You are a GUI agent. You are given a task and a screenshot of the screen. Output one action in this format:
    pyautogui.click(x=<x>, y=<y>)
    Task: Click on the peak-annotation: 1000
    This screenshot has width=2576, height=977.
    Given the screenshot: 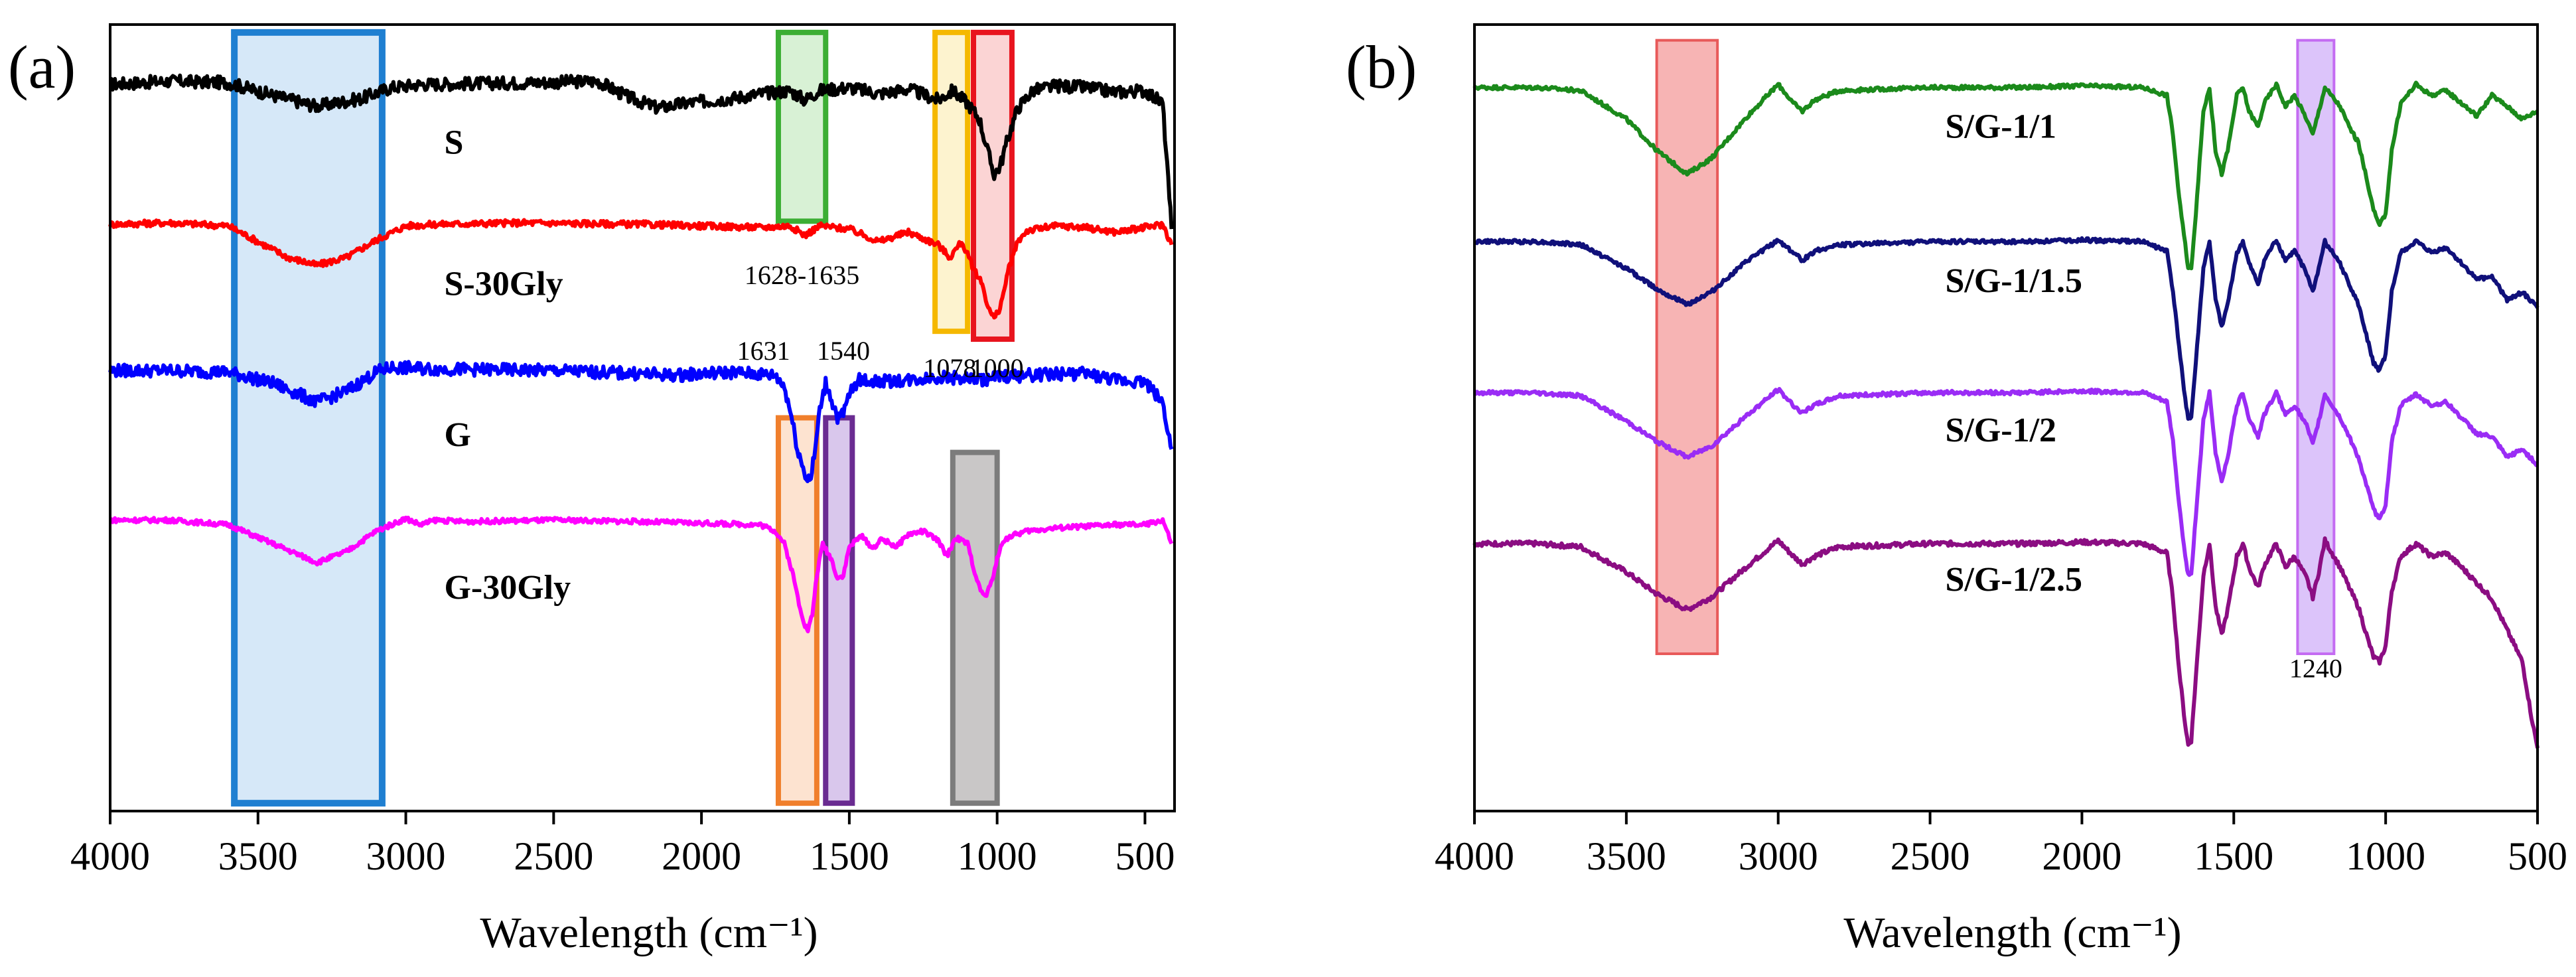 What is the action you would take?
    pyautogui.click(x=998, y=368)
    